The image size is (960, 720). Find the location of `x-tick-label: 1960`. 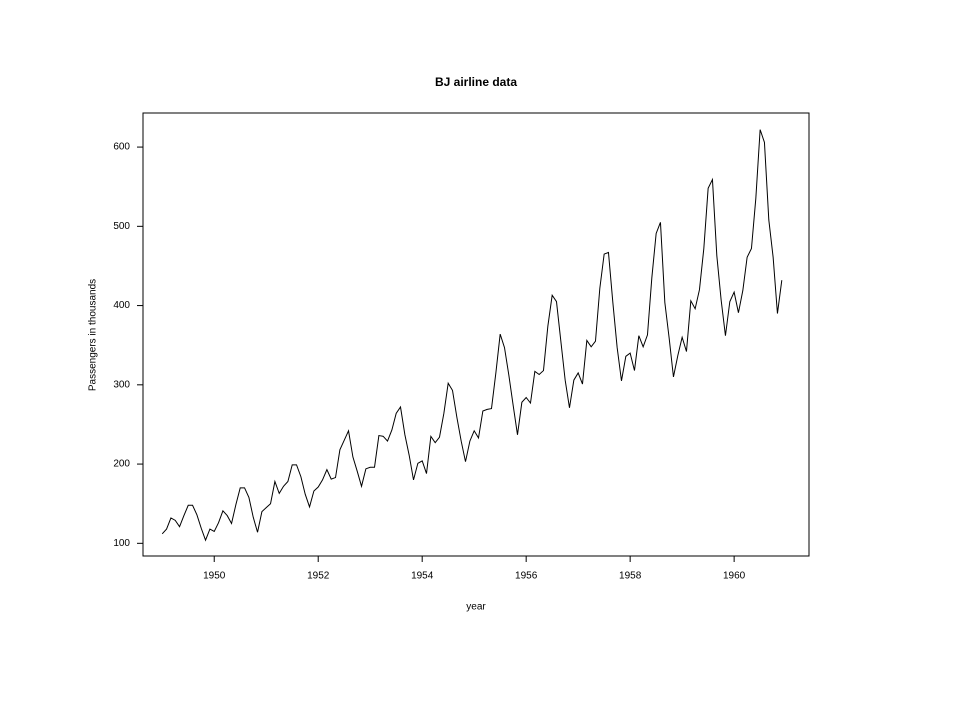

x-tick-label: 1960 is located at coordinates (734, 576).